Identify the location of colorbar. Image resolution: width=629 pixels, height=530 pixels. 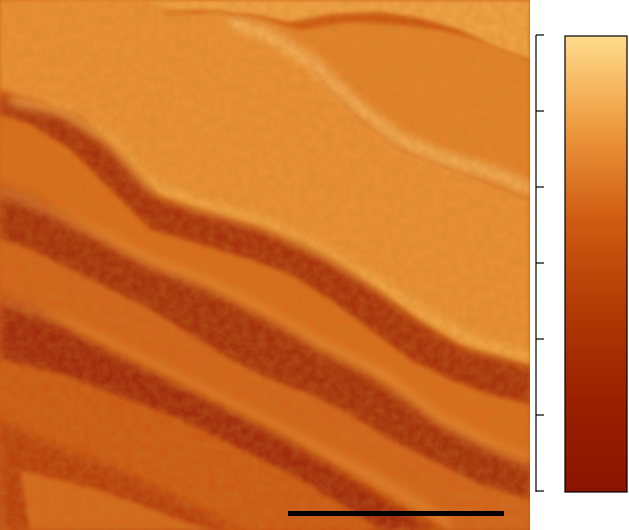
(581, 263).